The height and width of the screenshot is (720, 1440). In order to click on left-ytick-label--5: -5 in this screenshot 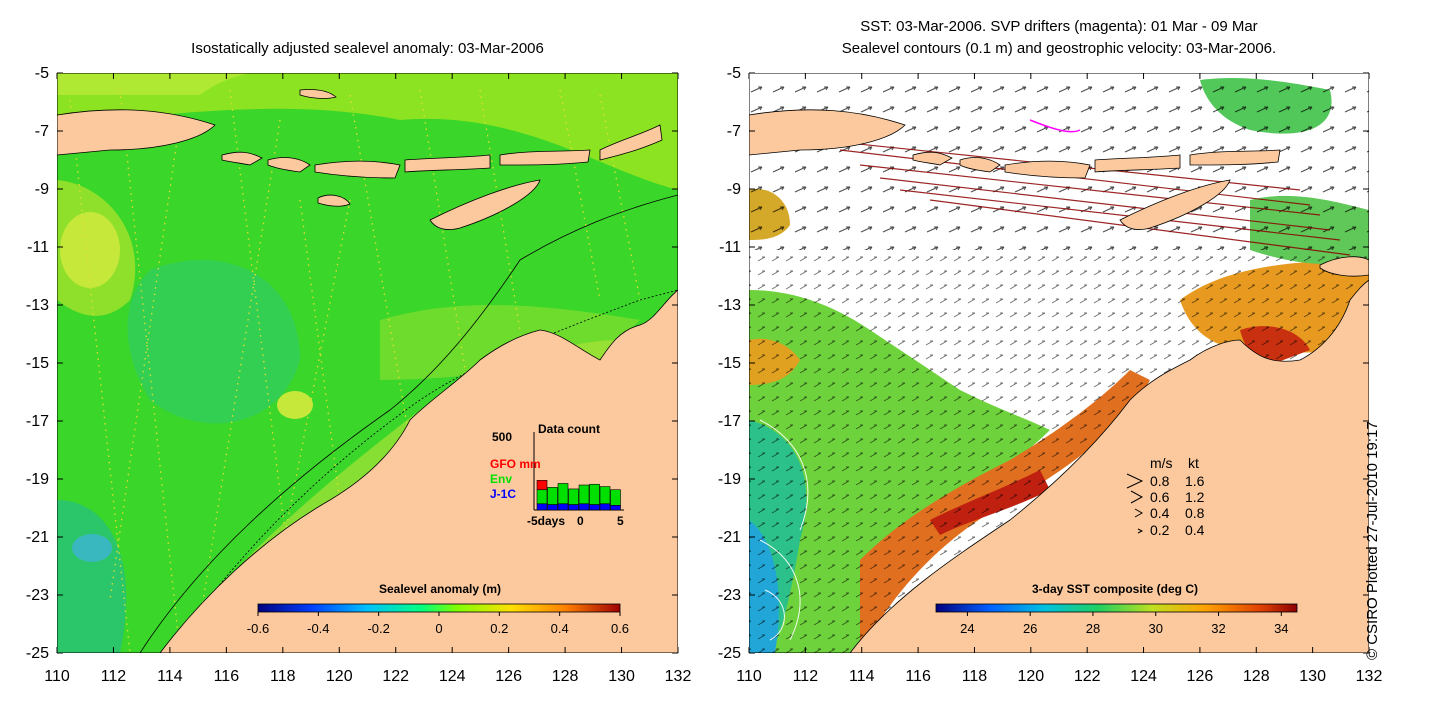, I will do `click(42, 73)`.